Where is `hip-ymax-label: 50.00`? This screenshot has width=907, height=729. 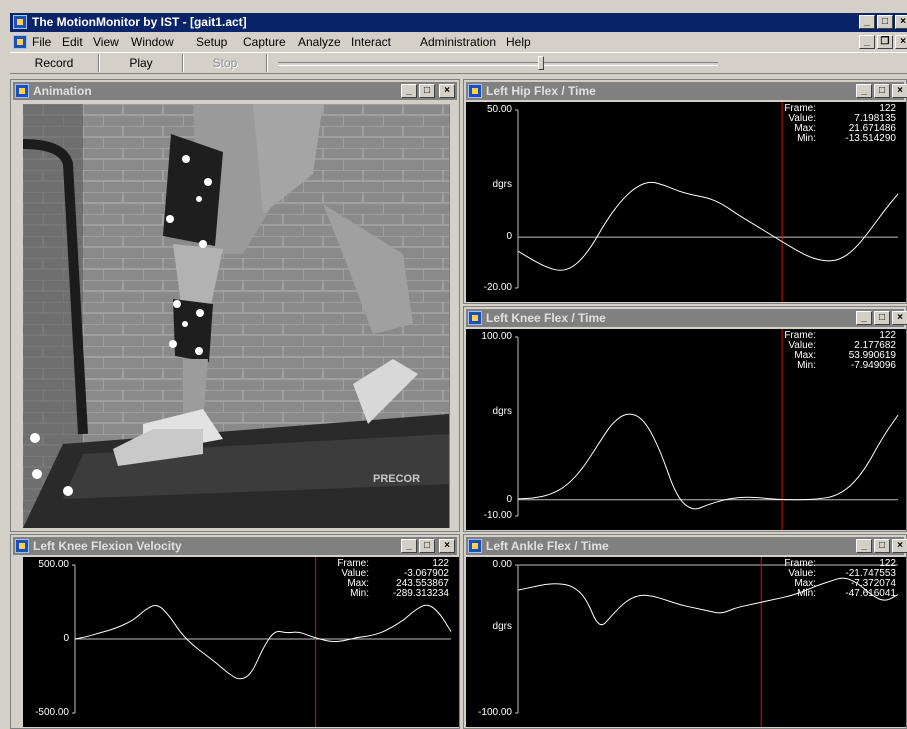
hip-ymax-label: 50.00 is located at coordinates (499, 109).